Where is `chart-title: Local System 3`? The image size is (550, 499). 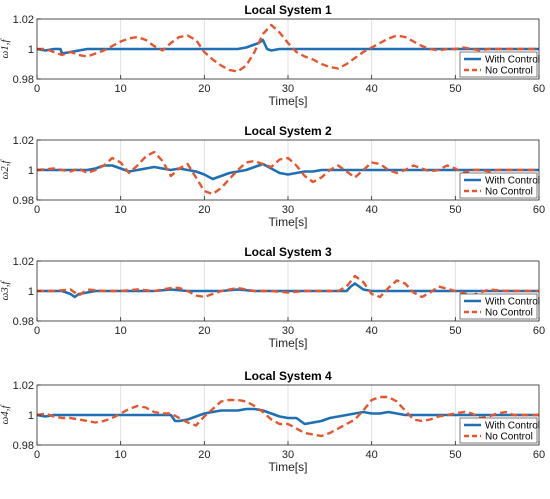 chart-title: Local System 3 is located at coordinates (288, 252).